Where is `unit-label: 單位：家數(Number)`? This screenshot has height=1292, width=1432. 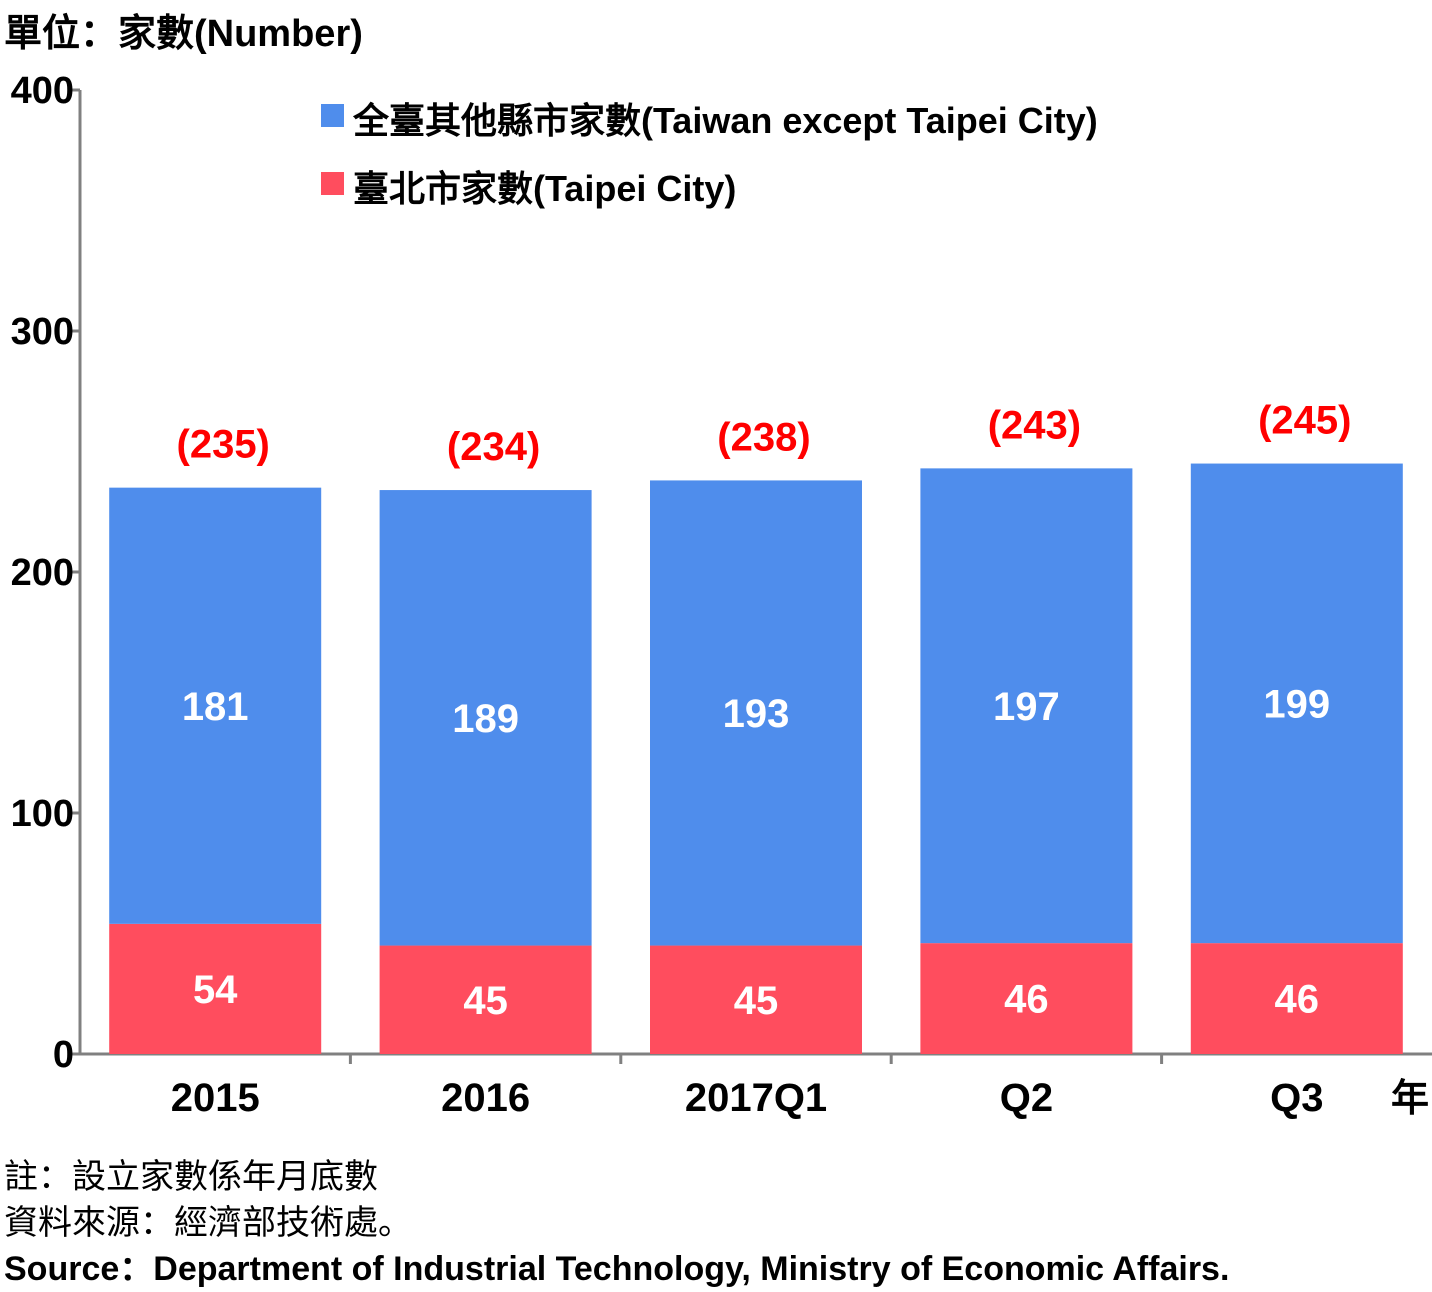 unit-label: 單位：家數(Number) is located at coordinates (183, 34).